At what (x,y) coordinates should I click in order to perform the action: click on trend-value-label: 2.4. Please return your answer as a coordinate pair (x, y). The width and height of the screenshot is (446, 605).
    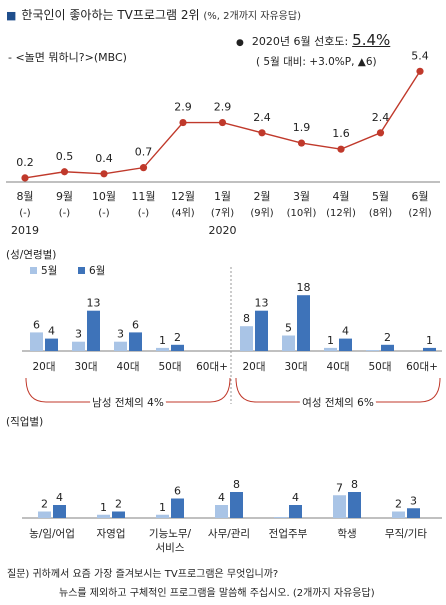
    Looking at the image, I should click on (262, 117).